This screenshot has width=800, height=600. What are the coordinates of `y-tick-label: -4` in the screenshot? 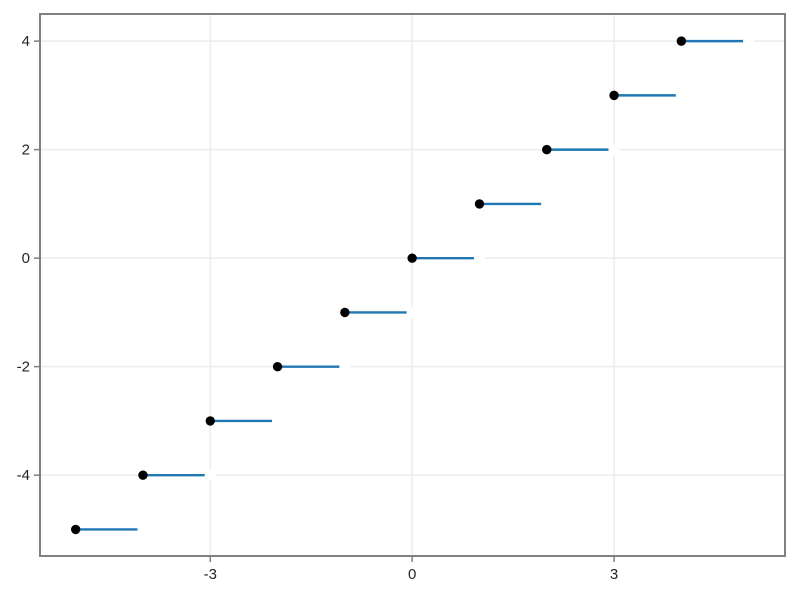 It's located at (23, 475).